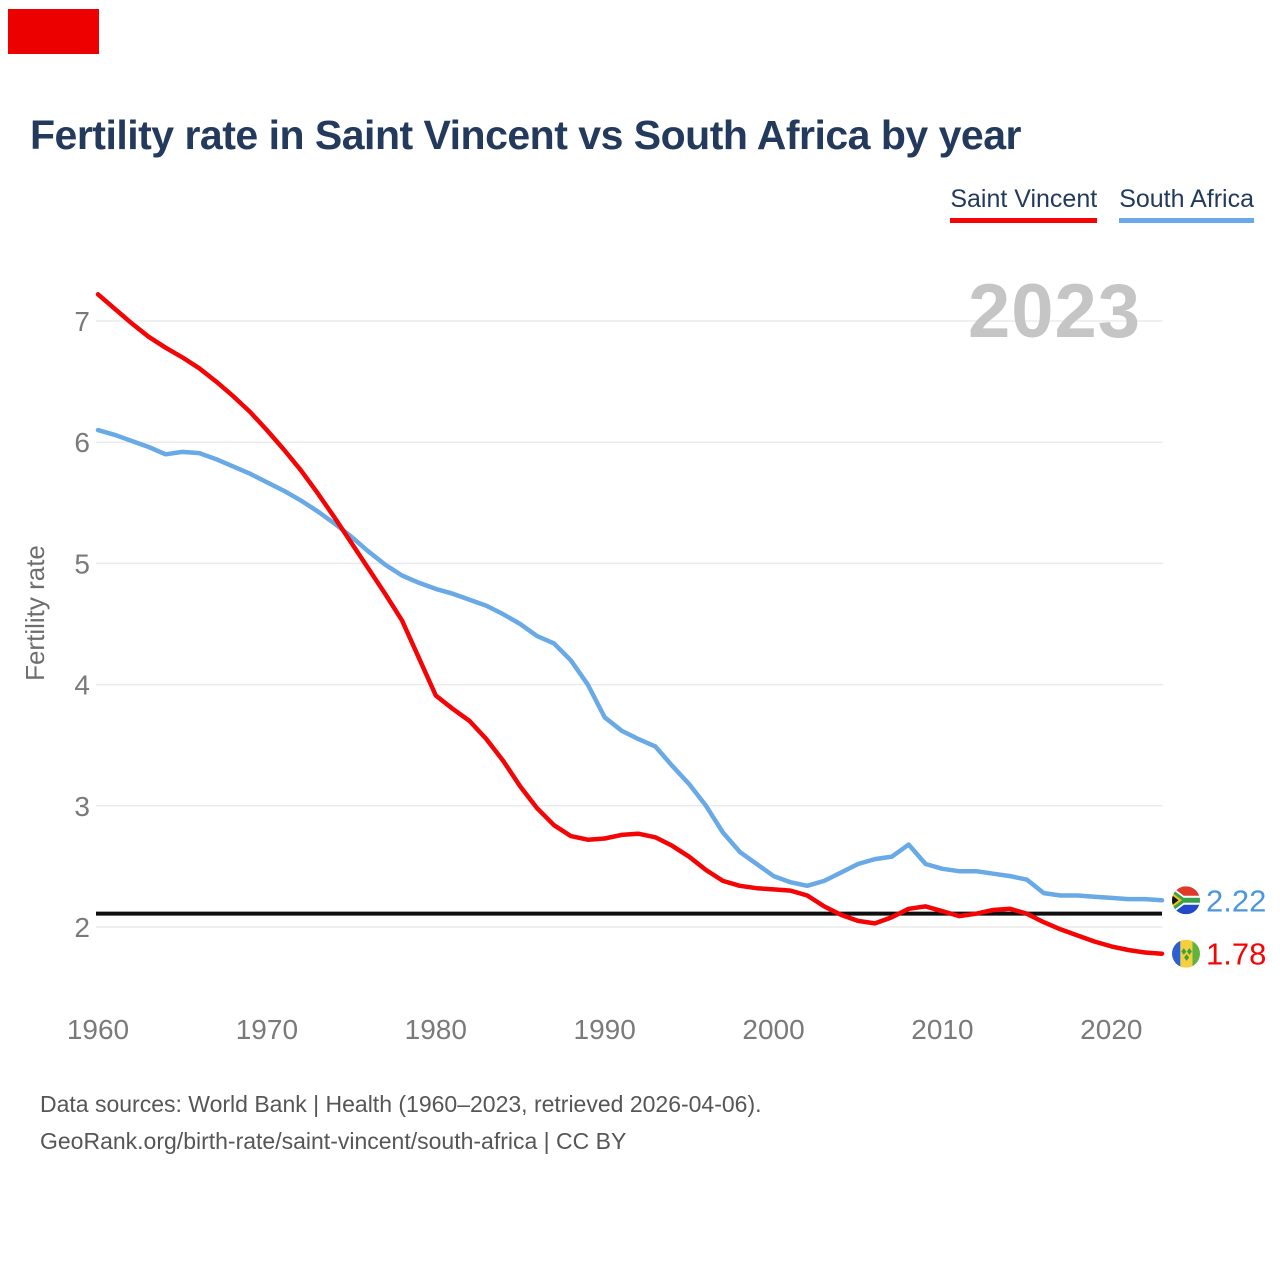  What do you see at coordinates (82, 442) in the screenshot?
I see `y-tick-label: 6` at bounding box center [82, 442].